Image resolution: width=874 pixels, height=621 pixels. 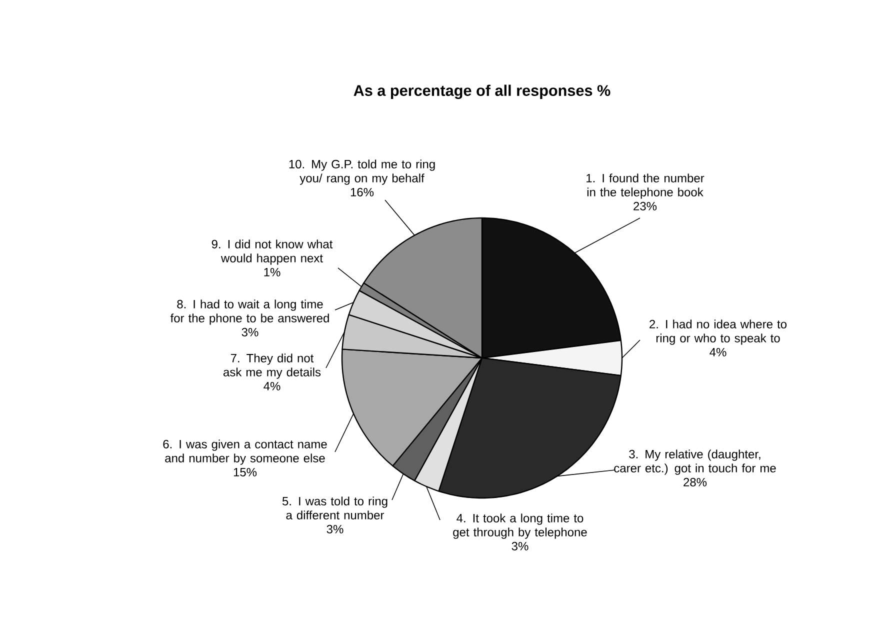 What do you see at coordinates (245, 472) in the screenshot?
I see `data-label: 15%` at bounding box center [245, 472].